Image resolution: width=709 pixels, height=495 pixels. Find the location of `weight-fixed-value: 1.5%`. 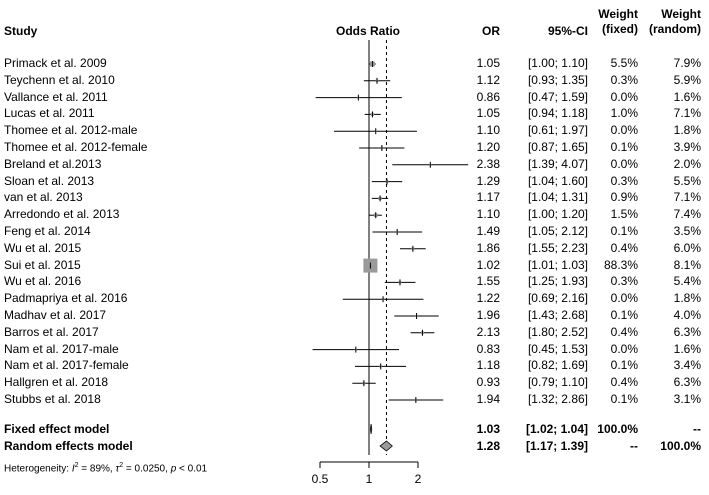

weight-fixed-value: 1.5% is located at coordinates (624, 214).